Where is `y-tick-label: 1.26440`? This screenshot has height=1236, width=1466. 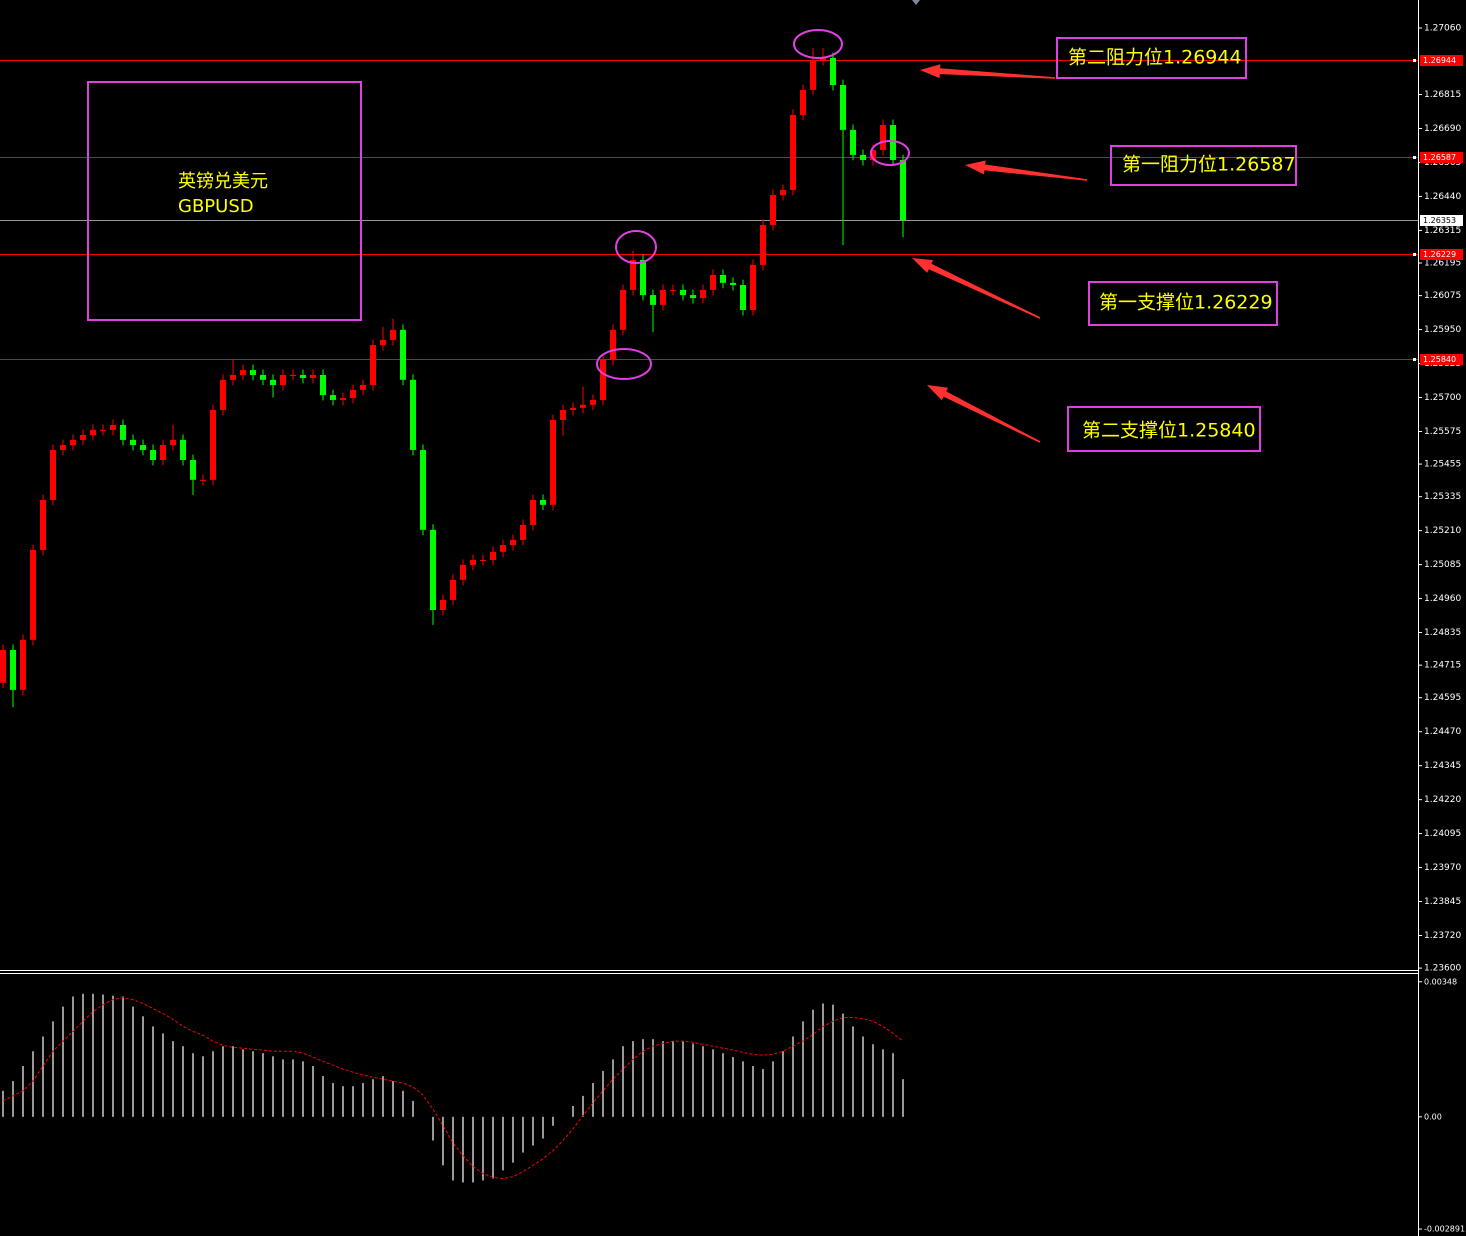 y-tick-label: 1.26440 is located at coordinates (1442, 197).